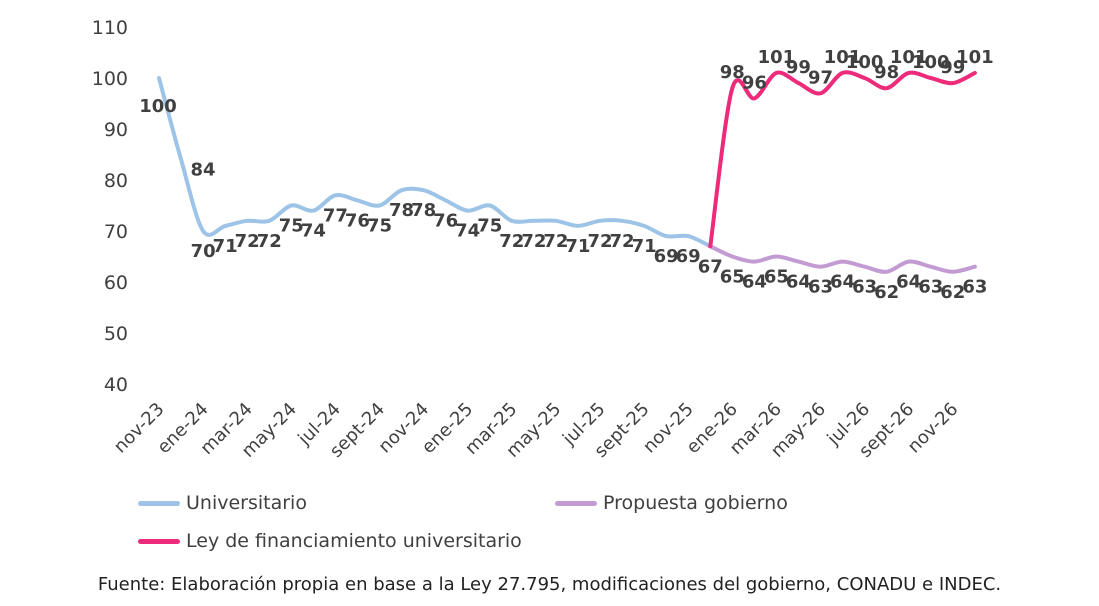 The height and width of the screenshot is (606, 1099). Describe the element at coordinates (246, 503) in the screenshot. I see `legend-label-universitario: Universitario` at that location.